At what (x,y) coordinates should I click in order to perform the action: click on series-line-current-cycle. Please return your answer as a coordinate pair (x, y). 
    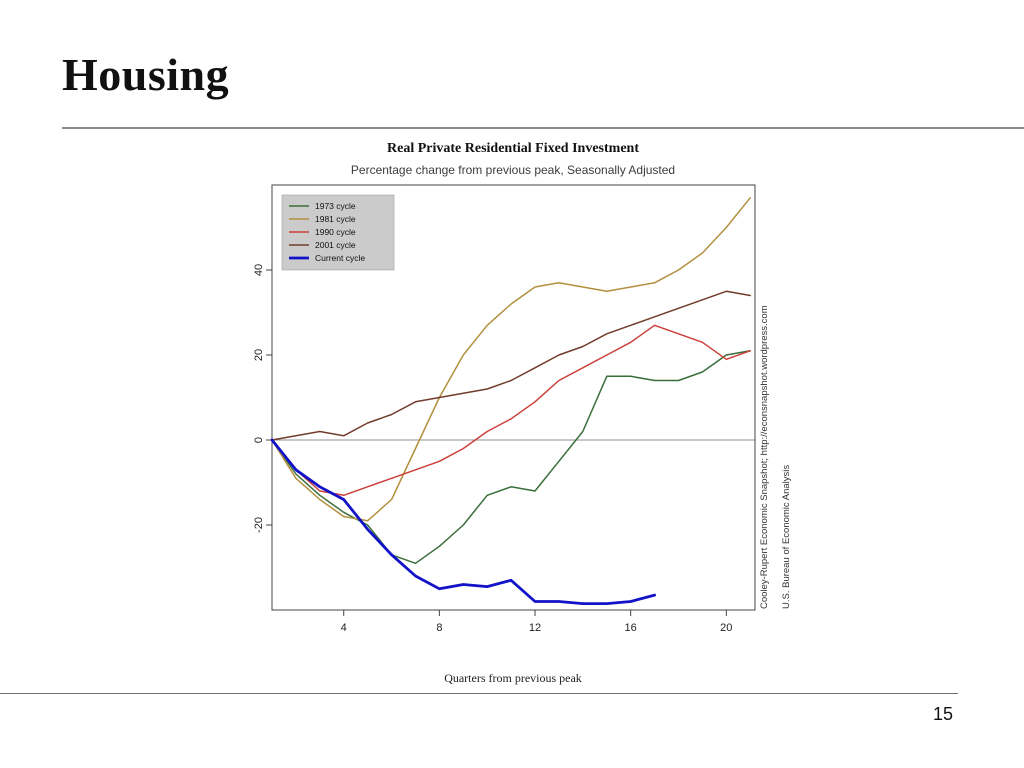
    Looking at the image, I should click on (463, 522).